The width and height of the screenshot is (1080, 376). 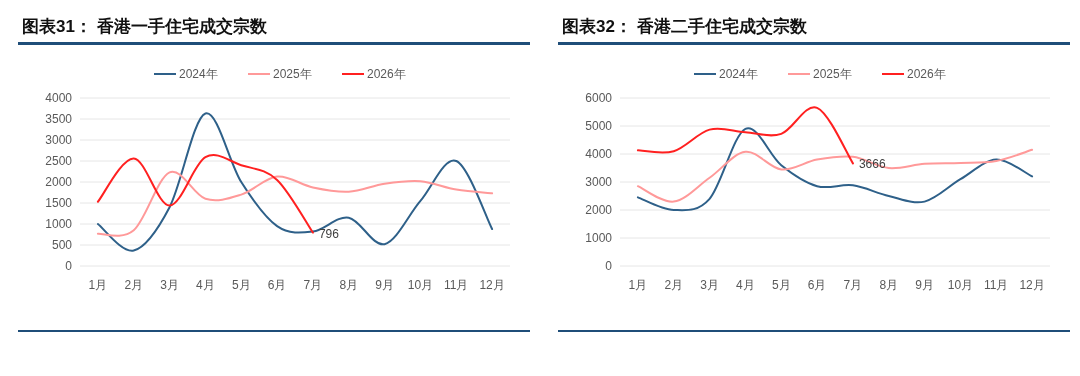 I want to click on chart-title: 图表32： 香港二手住宅成交宗数, so click(x=685, y=26).